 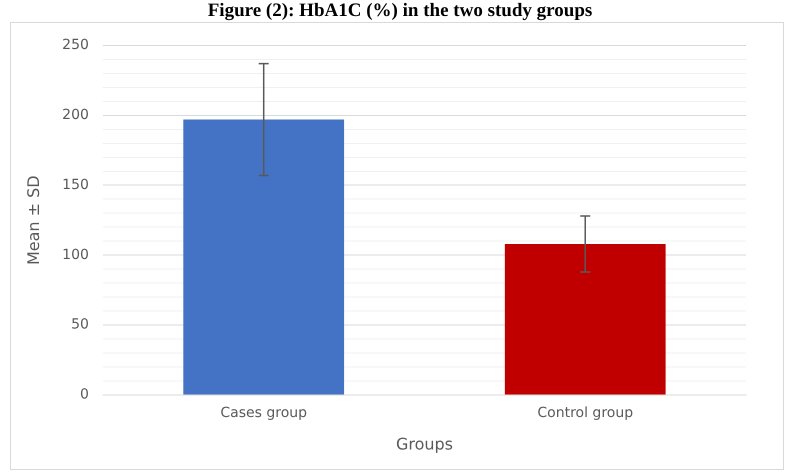 I want to click on x-tick-label: Cases group, so click(x=264, y=413).